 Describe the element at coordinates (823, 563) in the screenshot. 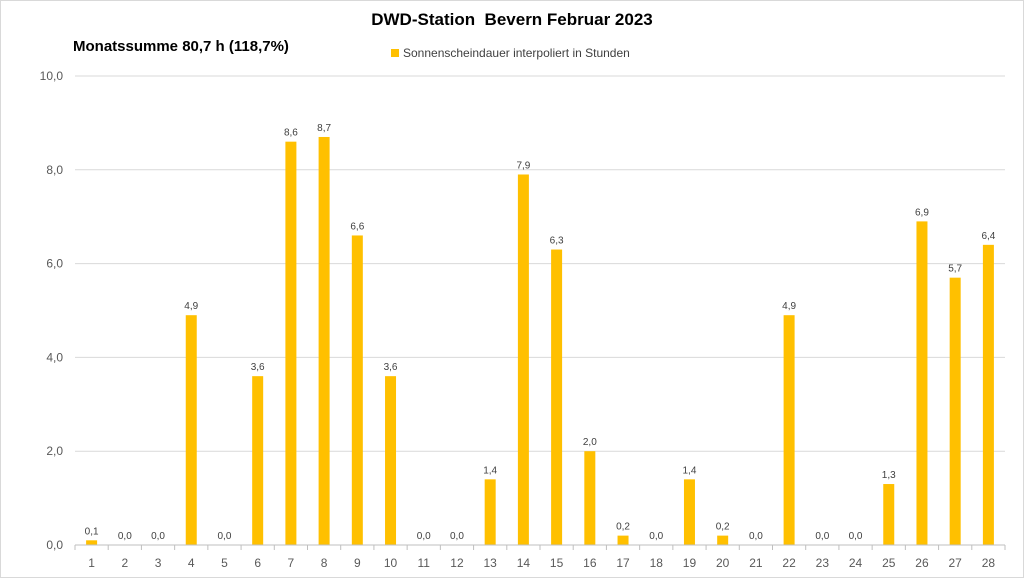

I see `x-tick-label: 23` at that location.